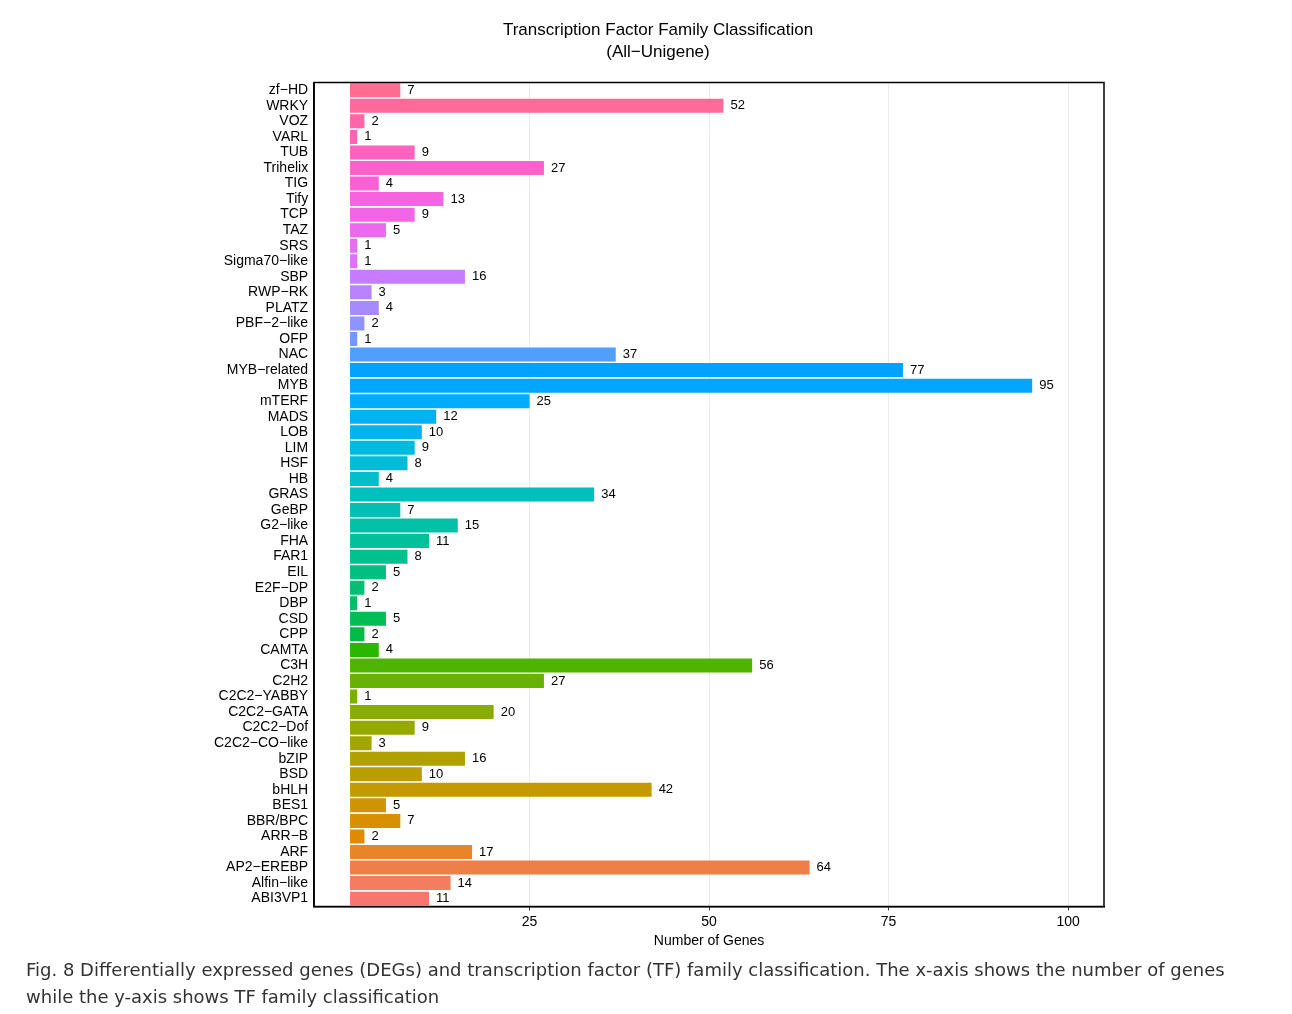  I want to click on y-tick-label: CSD, so click(293, 617).